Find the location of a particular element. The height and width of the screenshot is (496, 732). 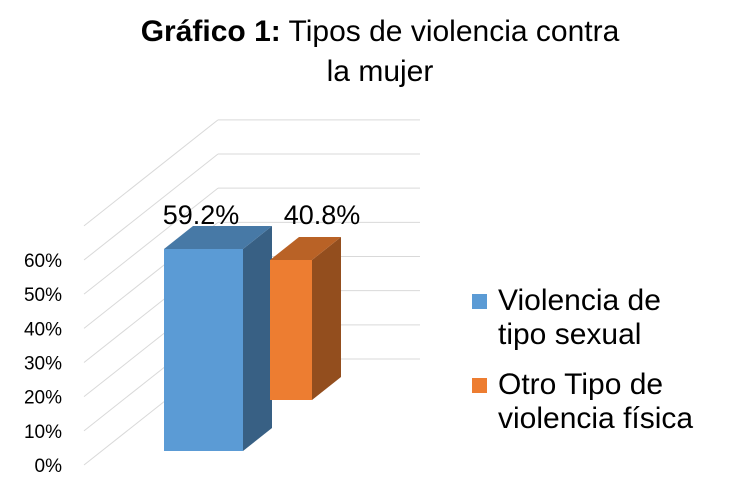

legend-item-fisica: Otro Tipo de violencia física is located at coordinates (596, 402).